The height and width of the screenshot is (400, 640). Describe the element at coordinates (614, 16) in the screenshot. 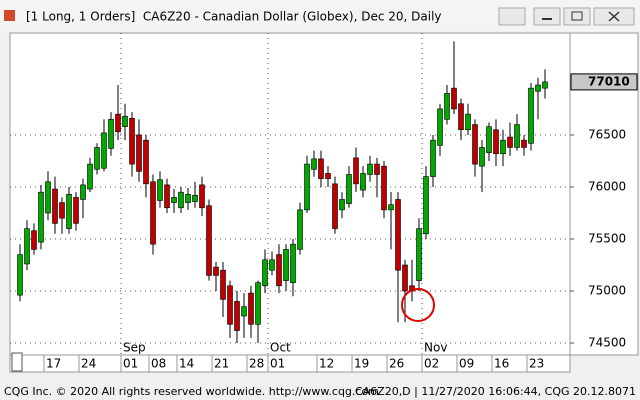

I see `close-icon` at that location.